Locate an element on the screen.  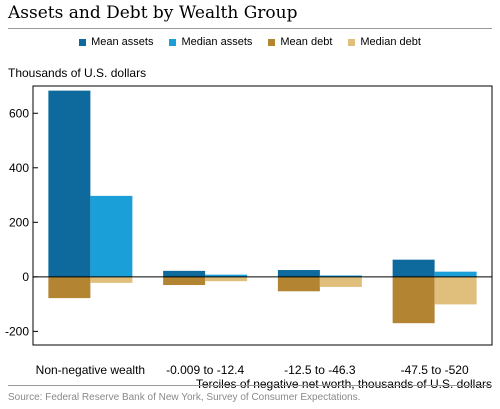
legend-label-mean-assets: Mean assets is located at coordinates (122, 42).